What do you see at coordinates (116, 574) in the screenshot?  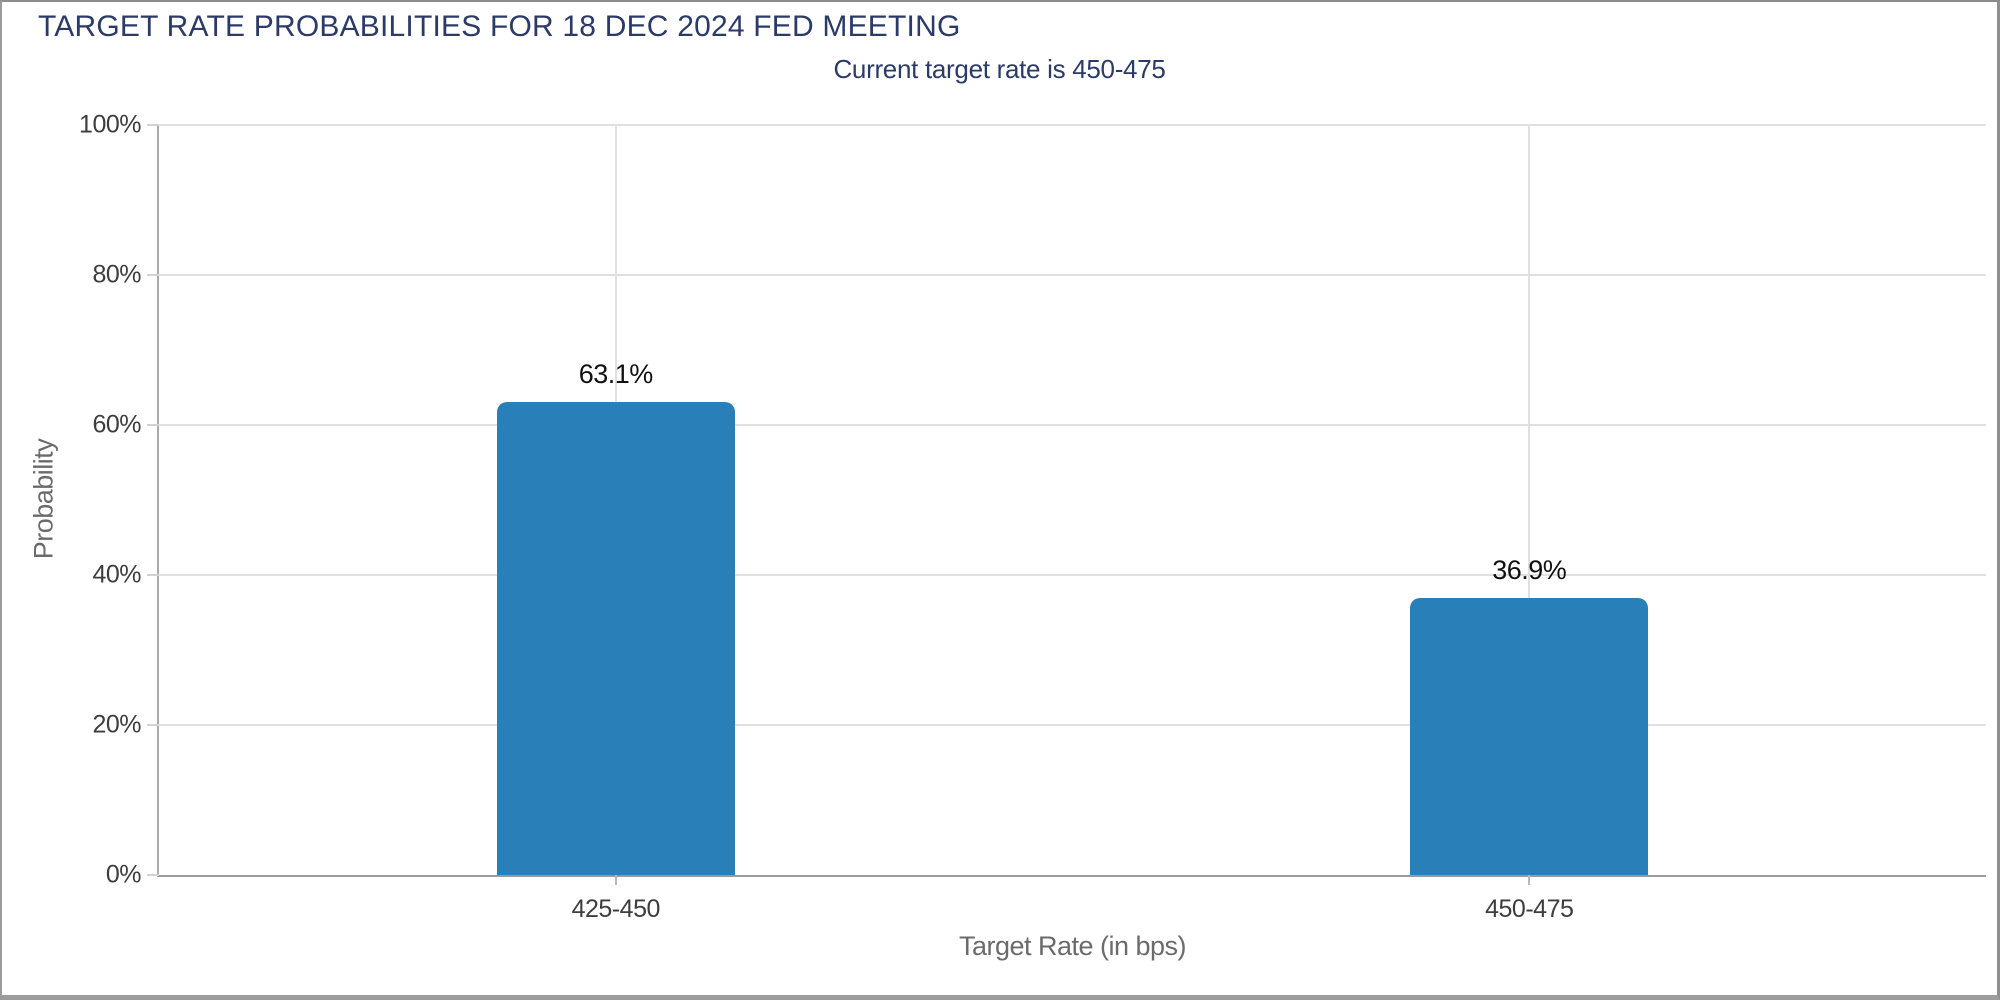 I see `y-tick-label: 40%` at bounding box center [116, 574].